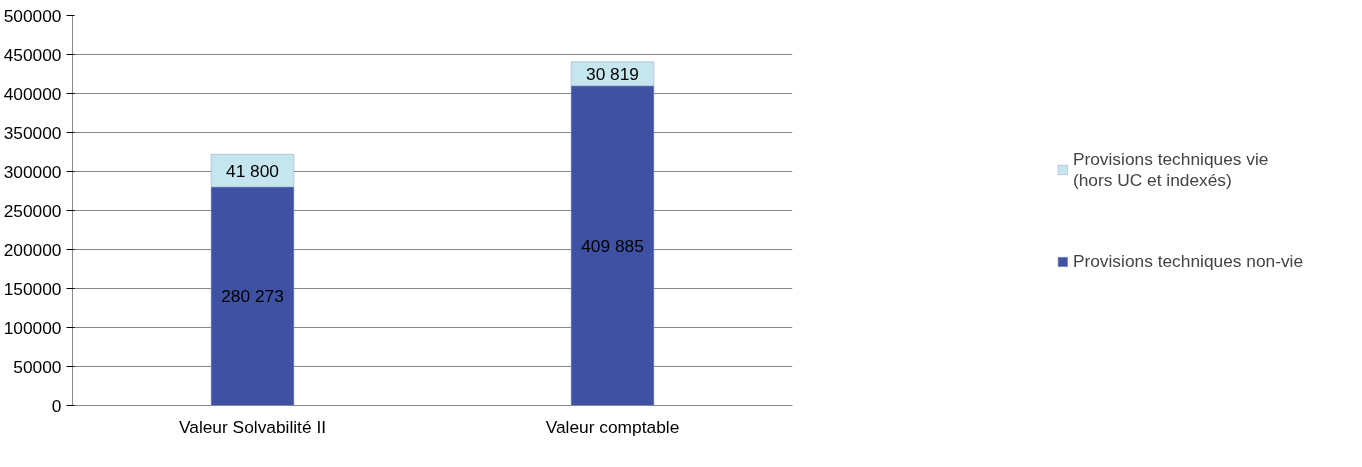 This screenshot has width=1362, height=467. Describe the element at coordinates (32, 327) in the screenshot. I see `y-tick-label: 100000` at that location.